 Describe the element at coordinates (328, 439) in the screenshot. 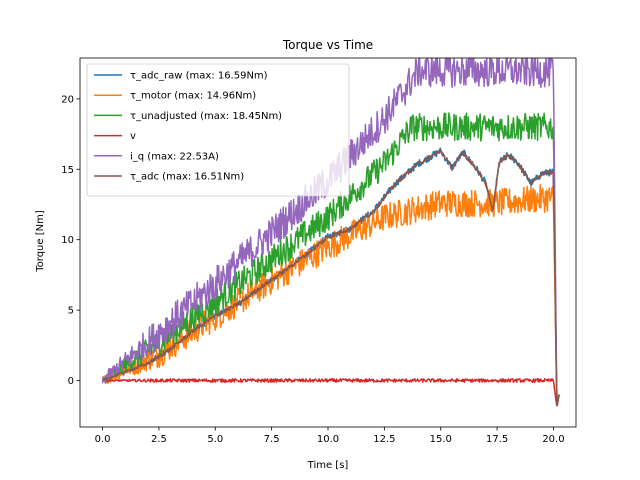

I see `x-tick-label: 10.0` at that location.